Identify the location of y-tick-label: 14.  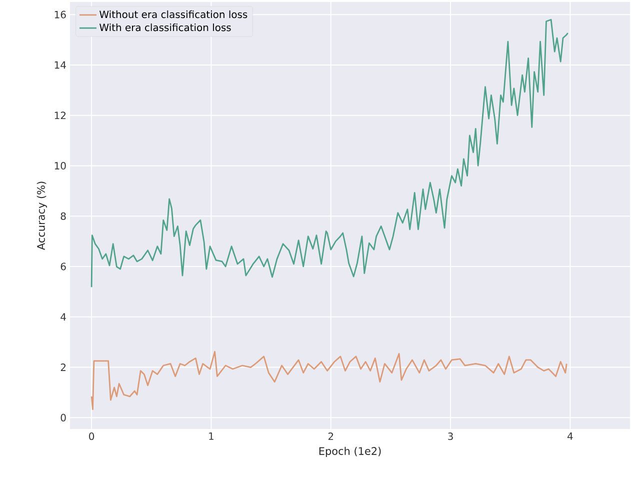
(60, 65).